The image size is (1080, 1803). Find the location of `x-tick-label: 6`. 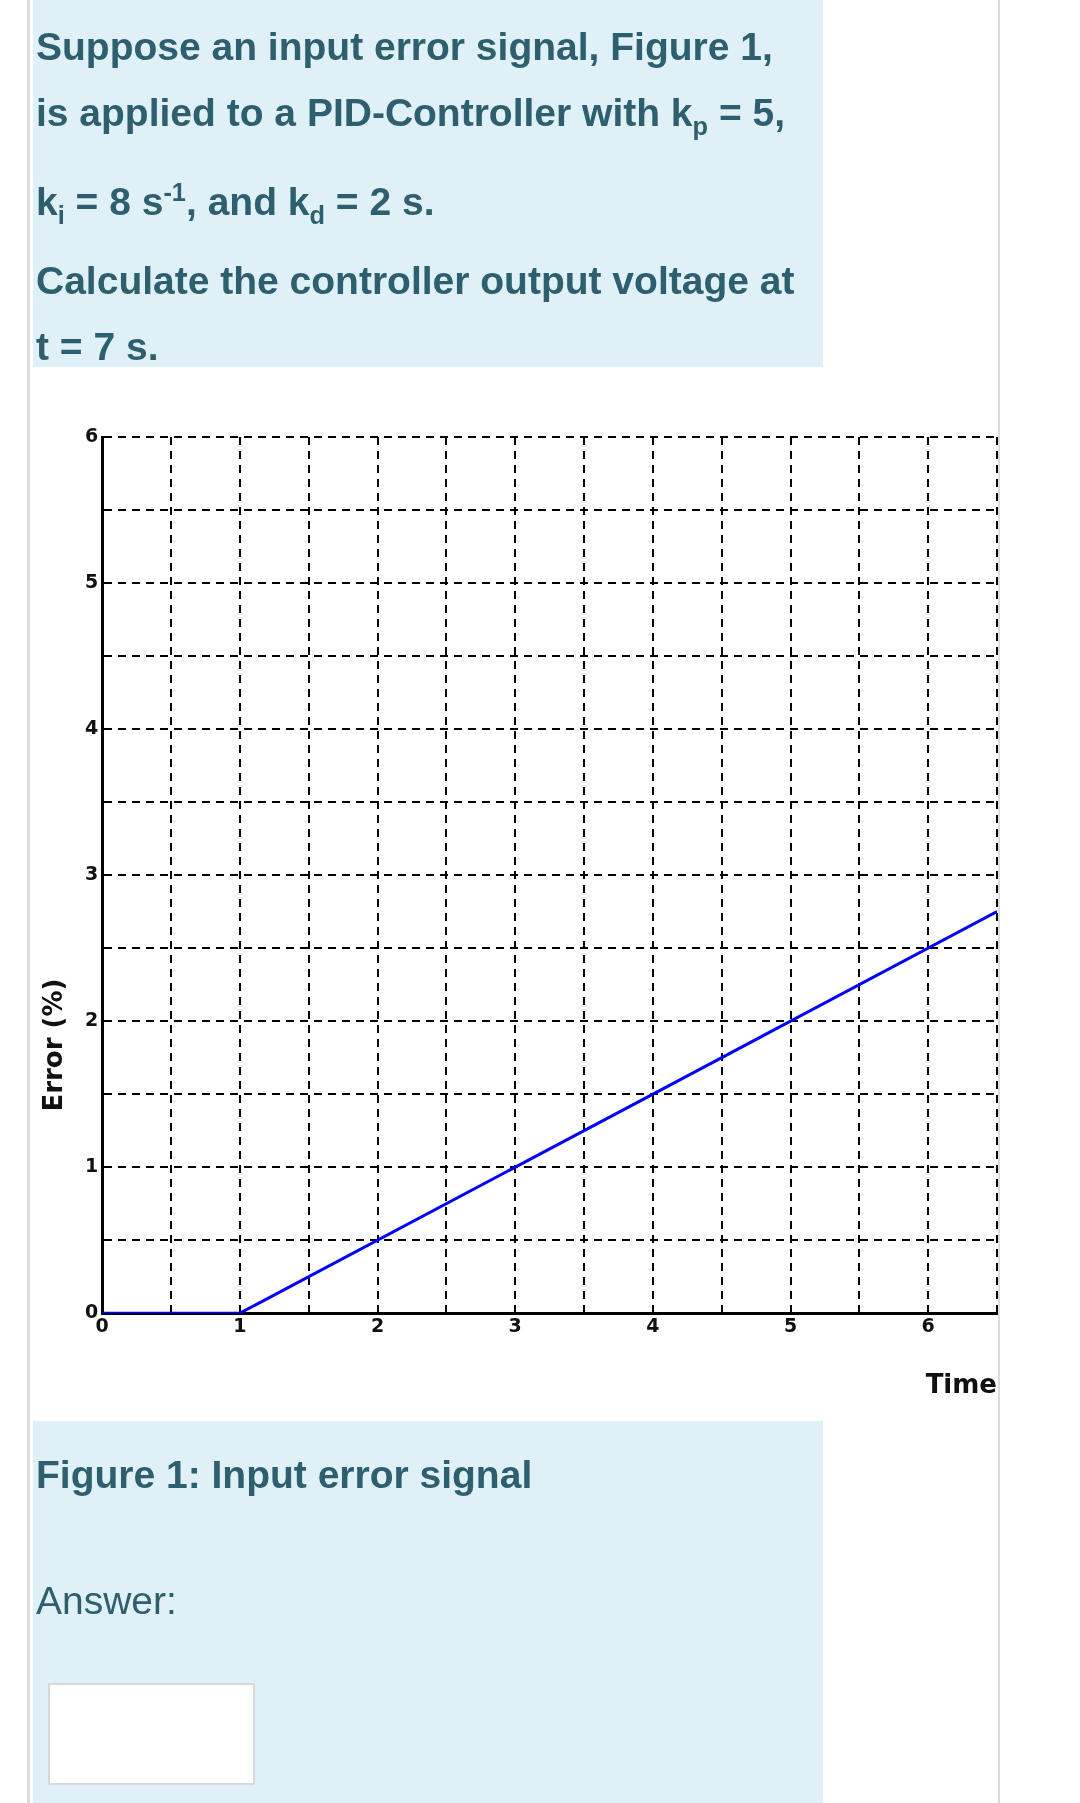

x-tick-label: 6 is located at coordinates (928, 1324).